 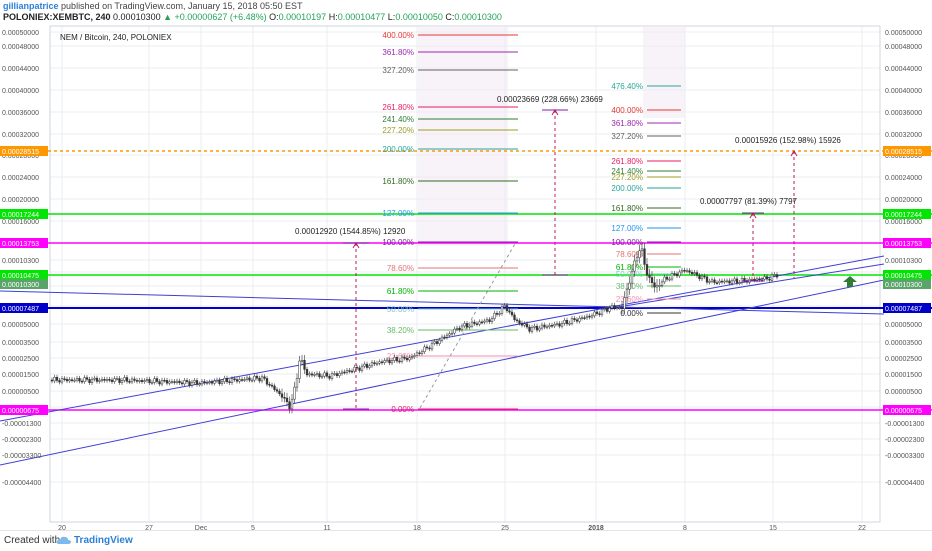 I want to click on trendline-short, so click(x=751, y=285).